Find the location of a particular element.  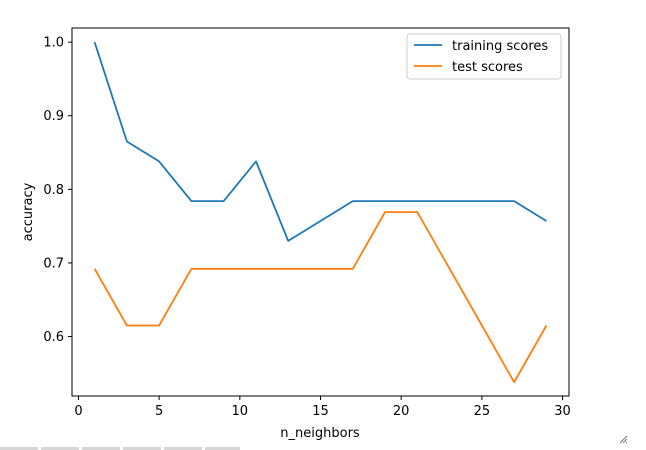

bottom-divider is located at coordinates (120, 448).